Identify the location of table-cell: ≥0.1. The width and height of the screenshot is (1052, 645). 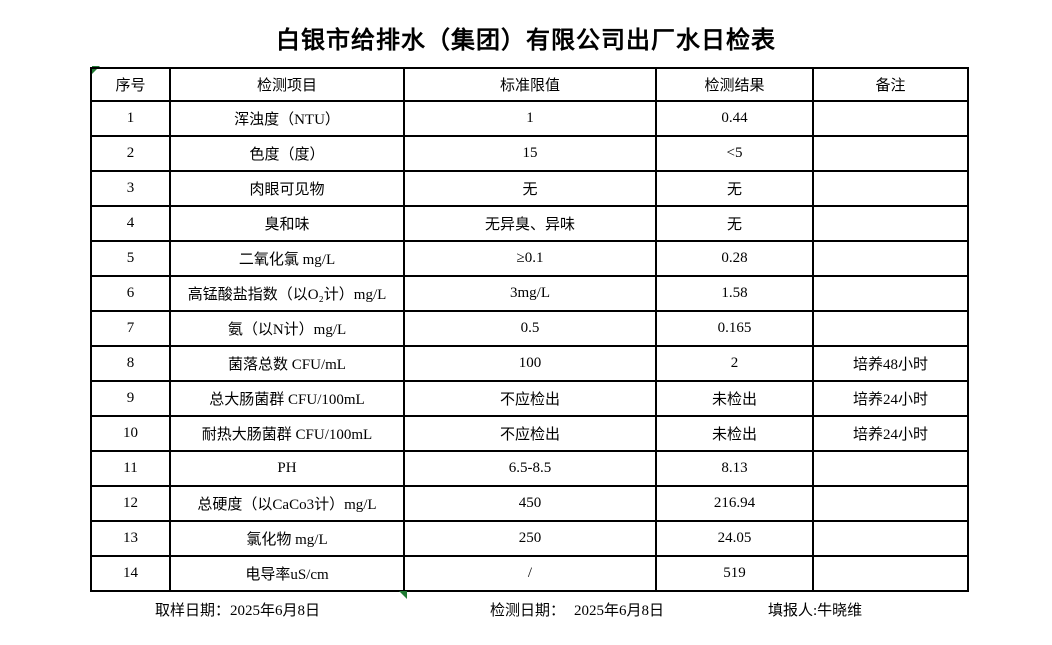
(530, 258).